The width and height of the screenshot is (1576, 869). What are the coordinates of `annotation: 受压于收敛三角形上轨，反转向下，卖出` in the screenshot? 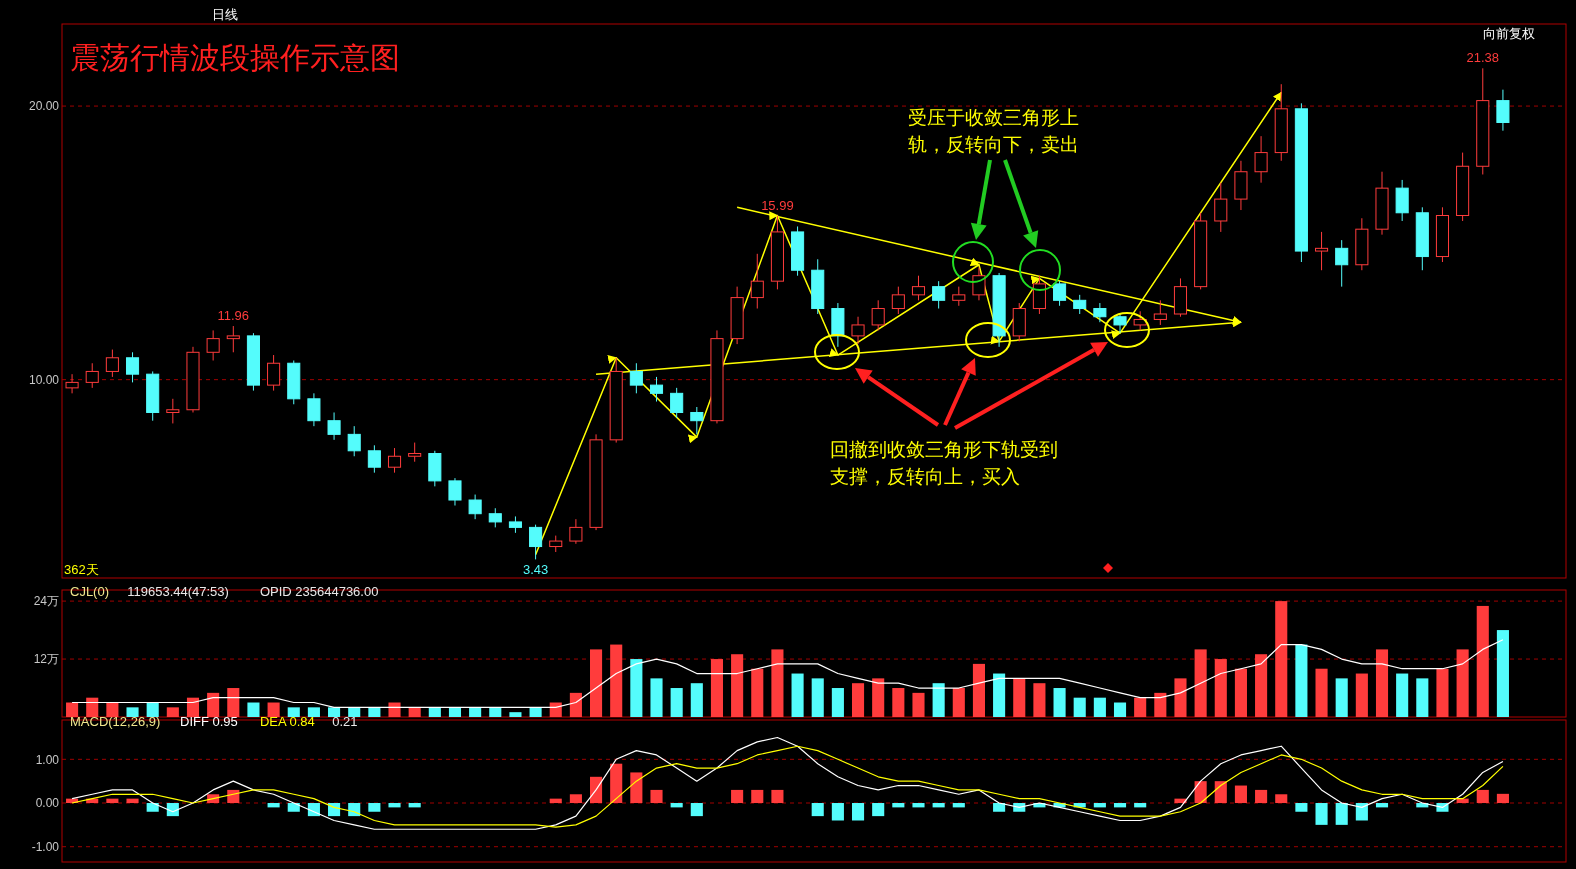 It's located at (993, 131).